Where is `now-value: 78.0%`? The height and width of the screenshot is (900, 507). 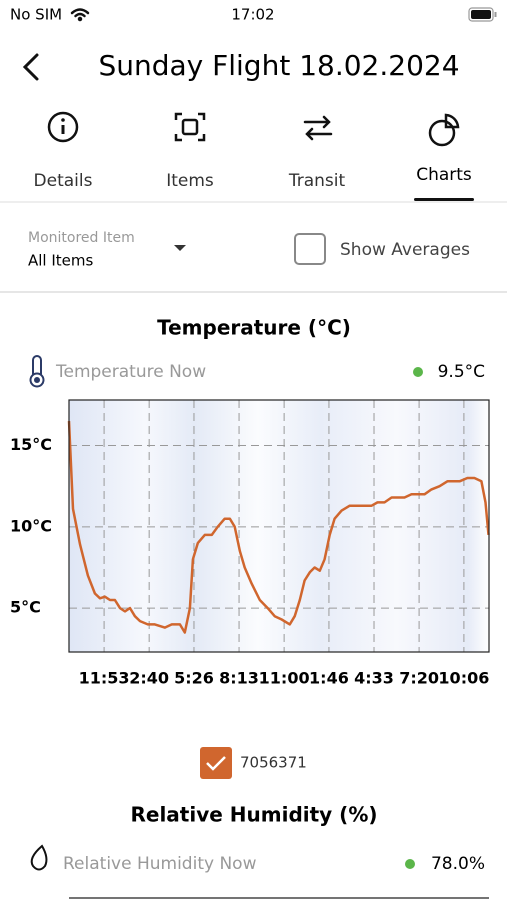 now-value: 78.0% is located at coordinates (458, 864).